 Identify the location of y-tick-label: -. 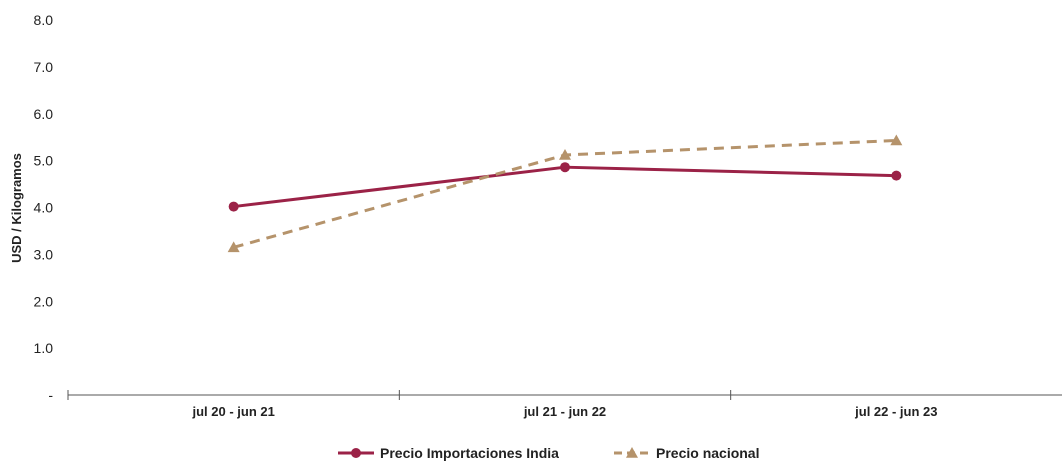
(50, 395).